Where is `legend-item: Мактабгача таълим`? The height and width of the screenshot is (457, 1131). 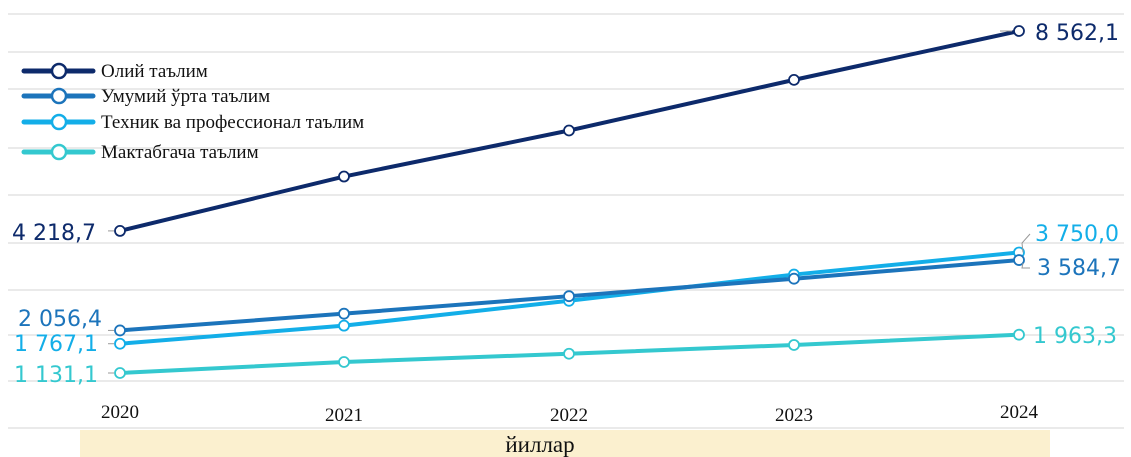 legend-item: Мактабгача таълим is located at coordinates (140, 152).